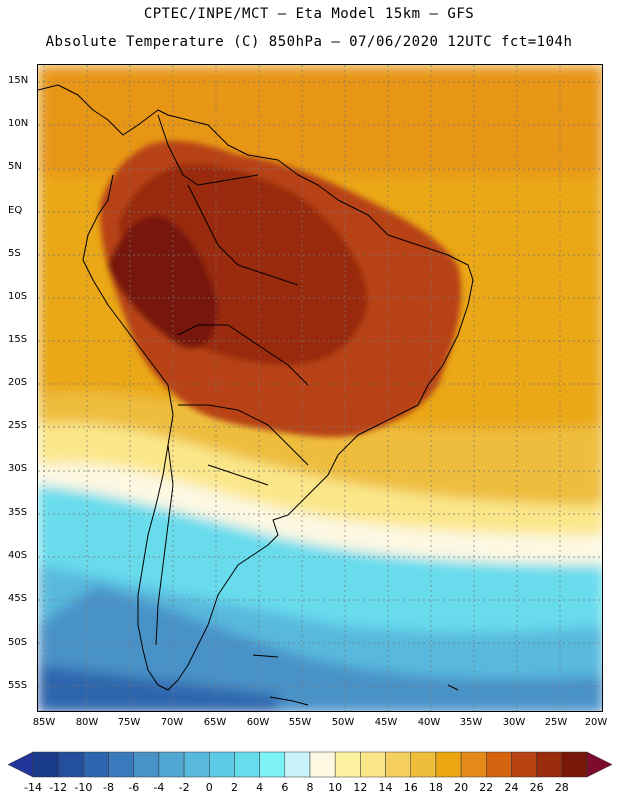 The height and width of the screenshot is (800, 618). Describe the element at coordinates (234, 787) in the screenshot. I see `colorbar-tick-label: 2` at that location.